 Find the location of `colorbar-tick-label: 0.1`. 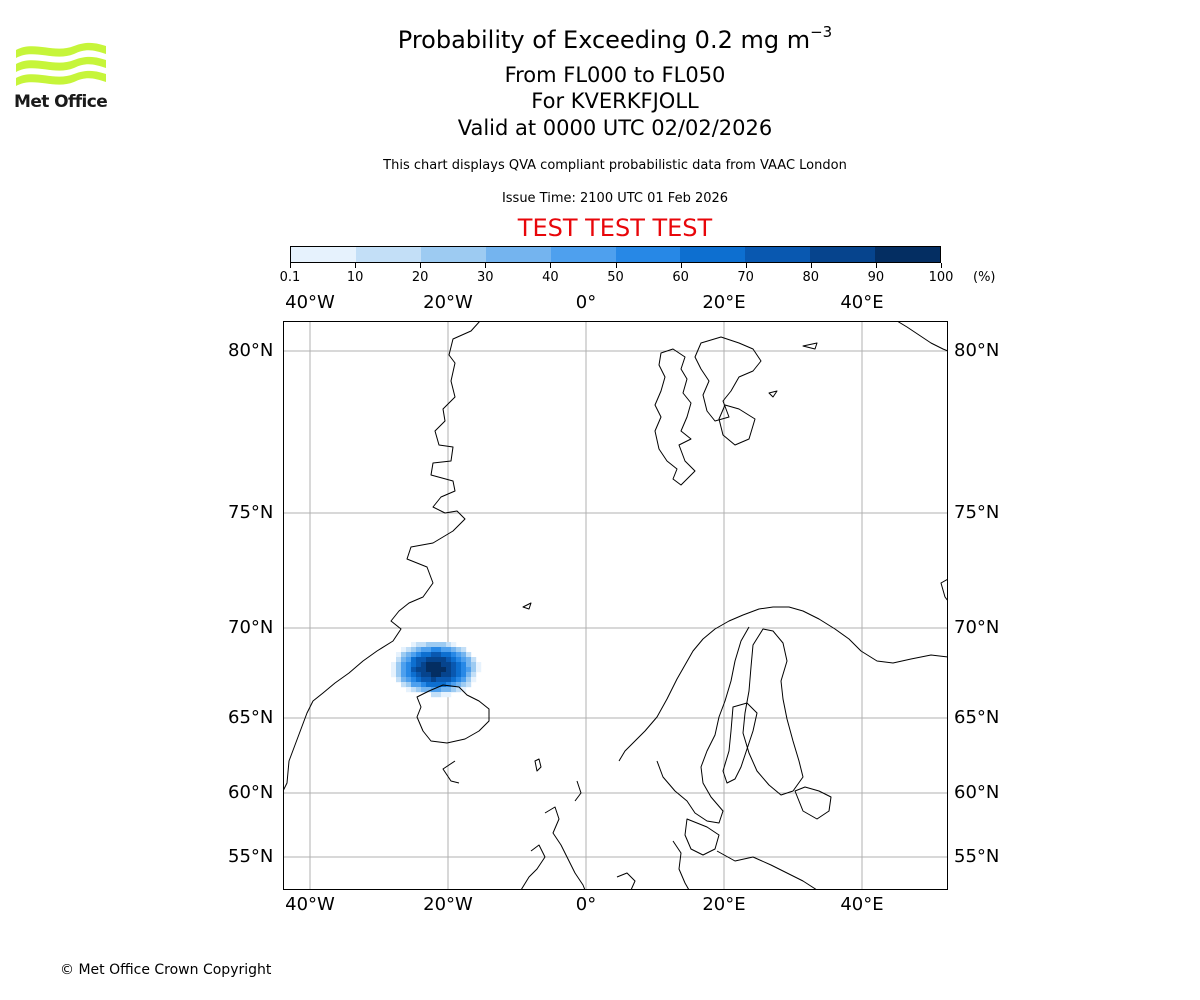

colorbar-tick-label: 0.1 is located at coordinates (290, 277).